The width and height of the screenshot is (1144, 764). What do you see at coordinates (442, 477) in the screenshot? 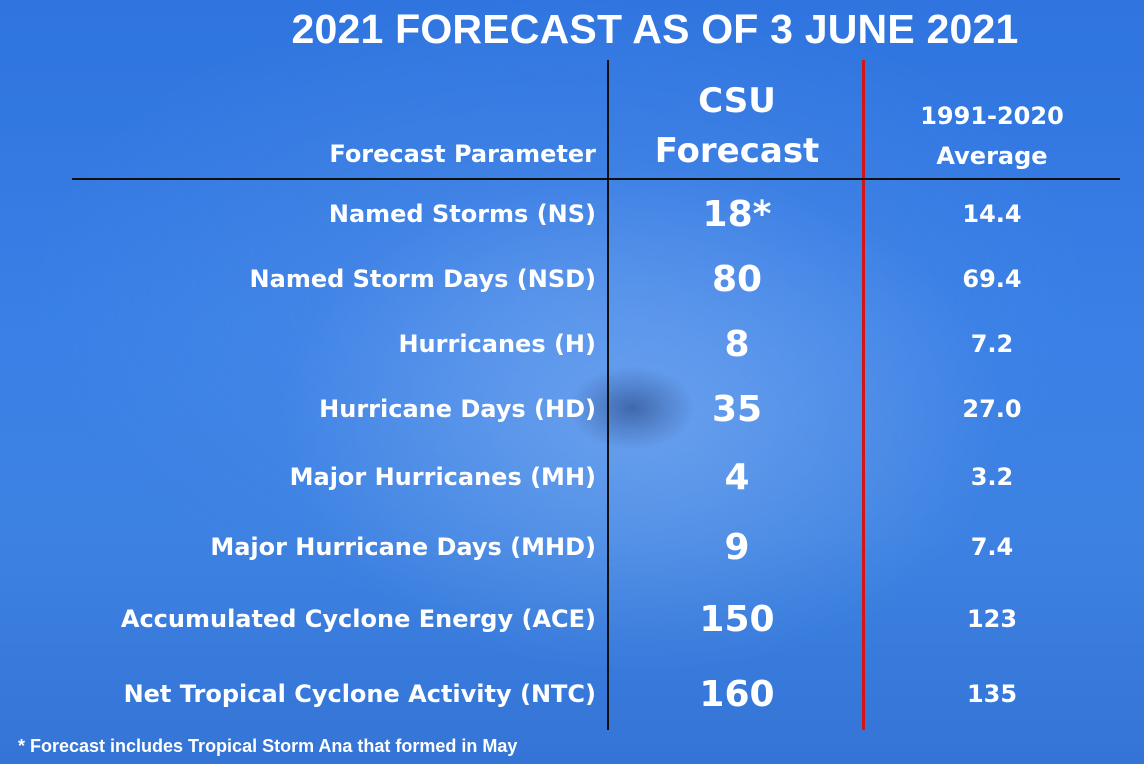
I see `row-parameter: Major Hurricanes (MH)` at bounding box center [442, 477].